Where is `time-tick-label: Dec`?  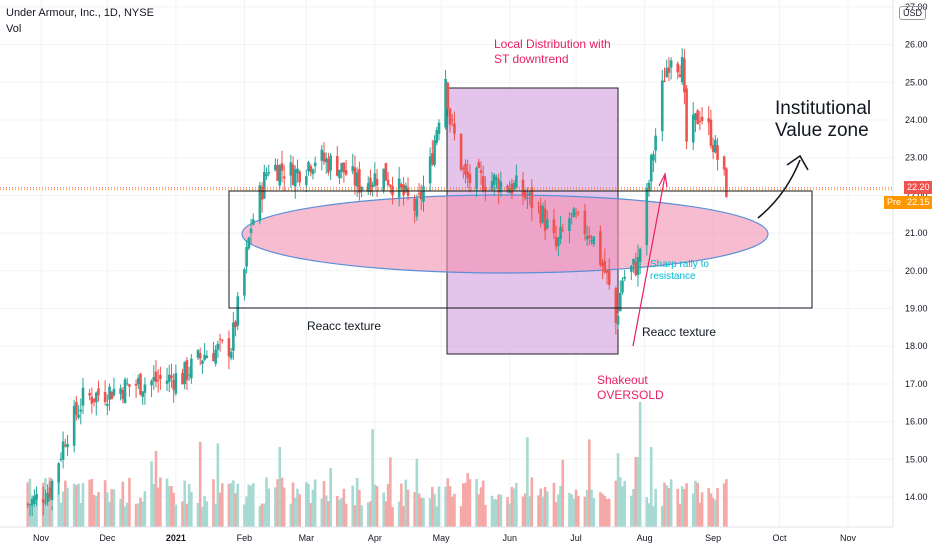 time-tick-label: Dec is located at coordinates (107, 538).